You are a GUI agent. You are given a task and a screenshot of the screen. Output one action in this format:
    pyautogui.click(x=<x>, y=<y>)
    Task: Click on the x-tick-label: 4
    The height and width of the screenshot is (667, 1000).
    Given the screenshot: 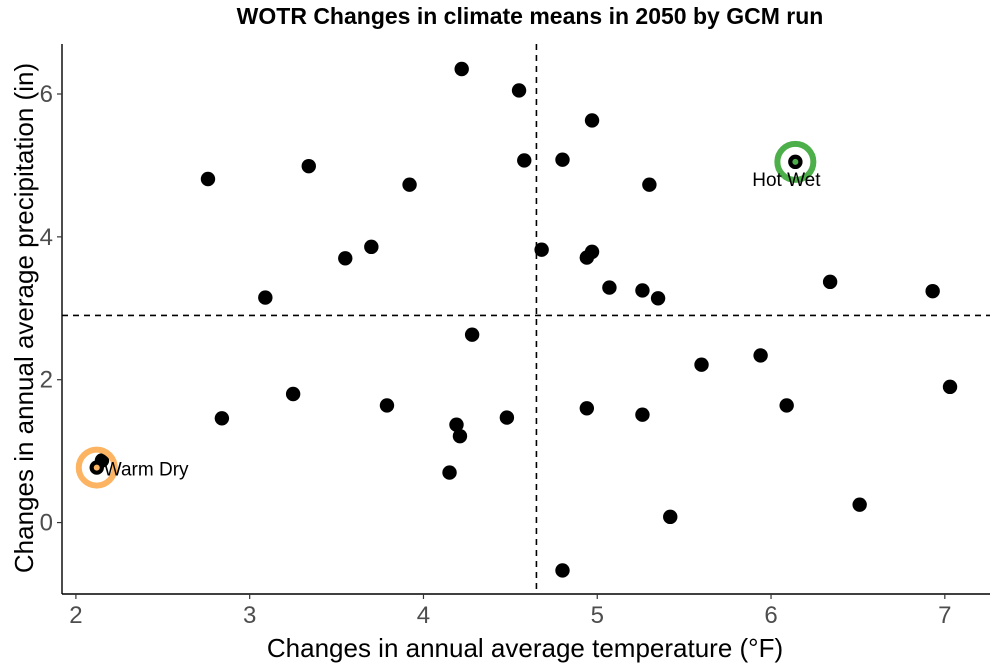 What is the action you would take?
    pyautogui.click(x=423, y=615)
    